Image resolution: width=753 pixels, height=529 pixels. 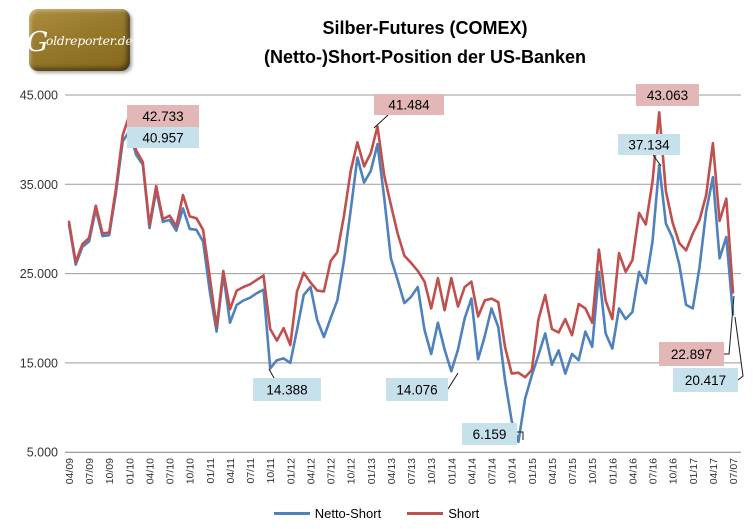 What do you see at coordinates (70, 471) in the screenshot?
I see `x-axis-label: 04/09` at bounding box center [70, 471].